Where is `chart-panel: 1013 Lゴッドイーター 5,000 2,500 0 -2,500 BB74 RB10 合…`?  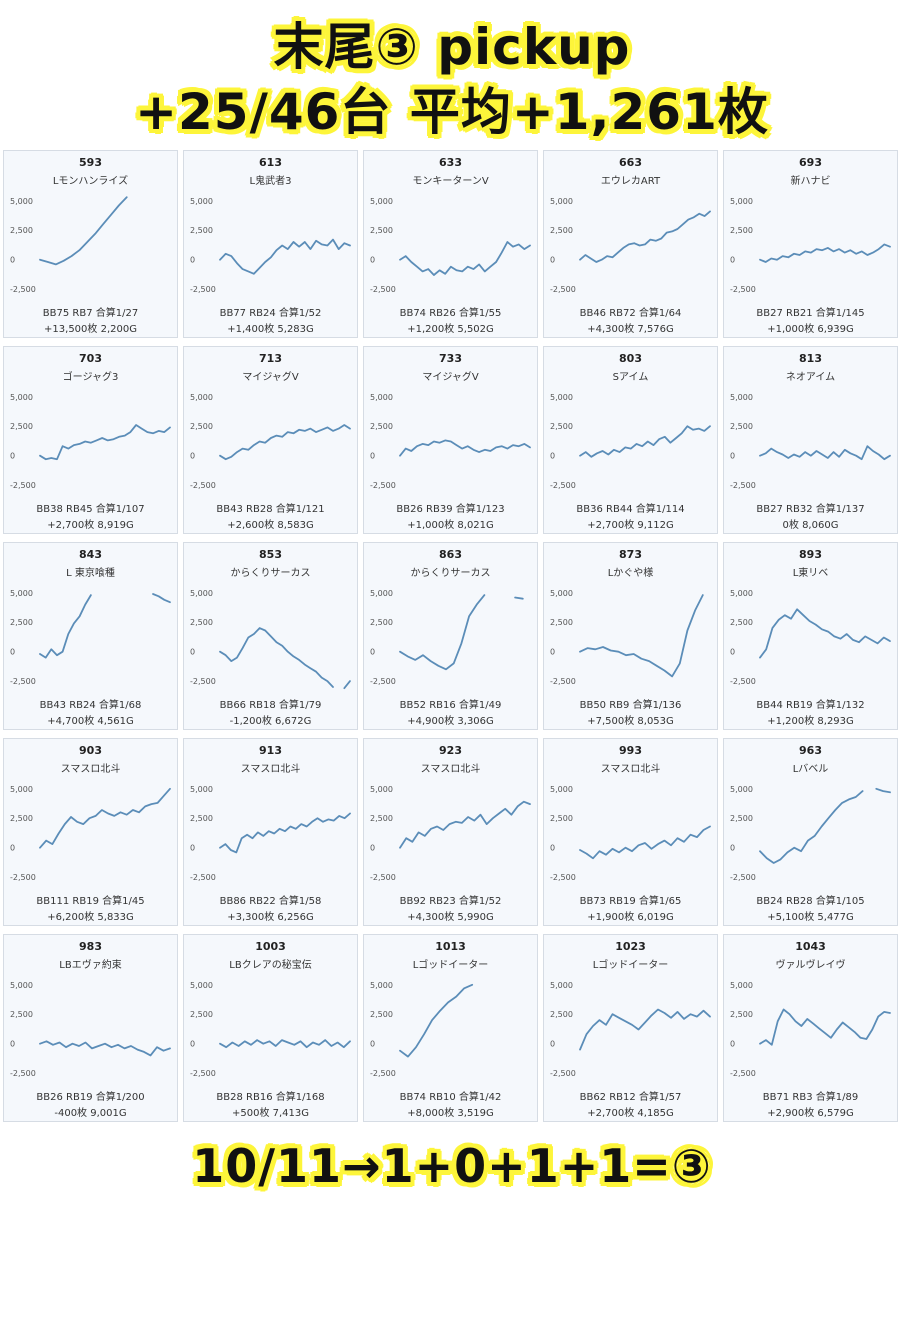 chart-panel: 1013 Lゴッドイーター 5,000 2,500 0 -2,500 BB74 RB10 合… is located at coordinates (450, 1028).